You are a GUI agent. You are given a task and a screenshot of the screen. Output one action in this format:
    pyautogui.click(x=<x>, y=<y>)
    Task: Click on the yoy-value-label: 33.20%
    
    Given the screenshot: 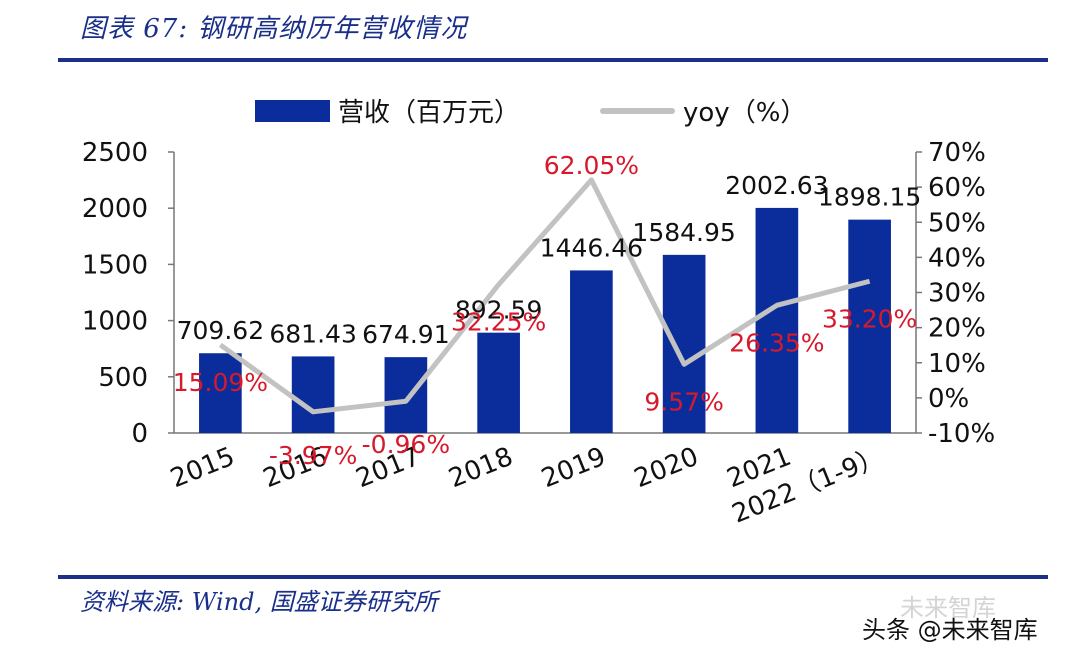 What is the action you would take?
    pyautogui.click(x=869, y=318)
    